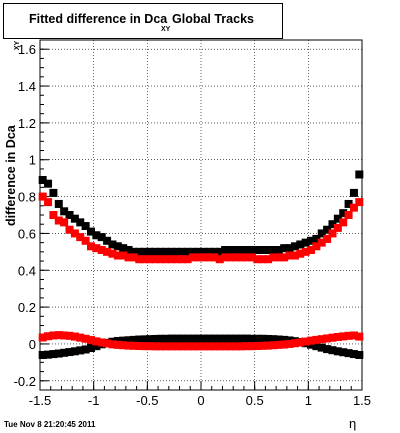 The image size is (400, 433). I want to click on chart-title-subscript: XY, so click(166, 29).